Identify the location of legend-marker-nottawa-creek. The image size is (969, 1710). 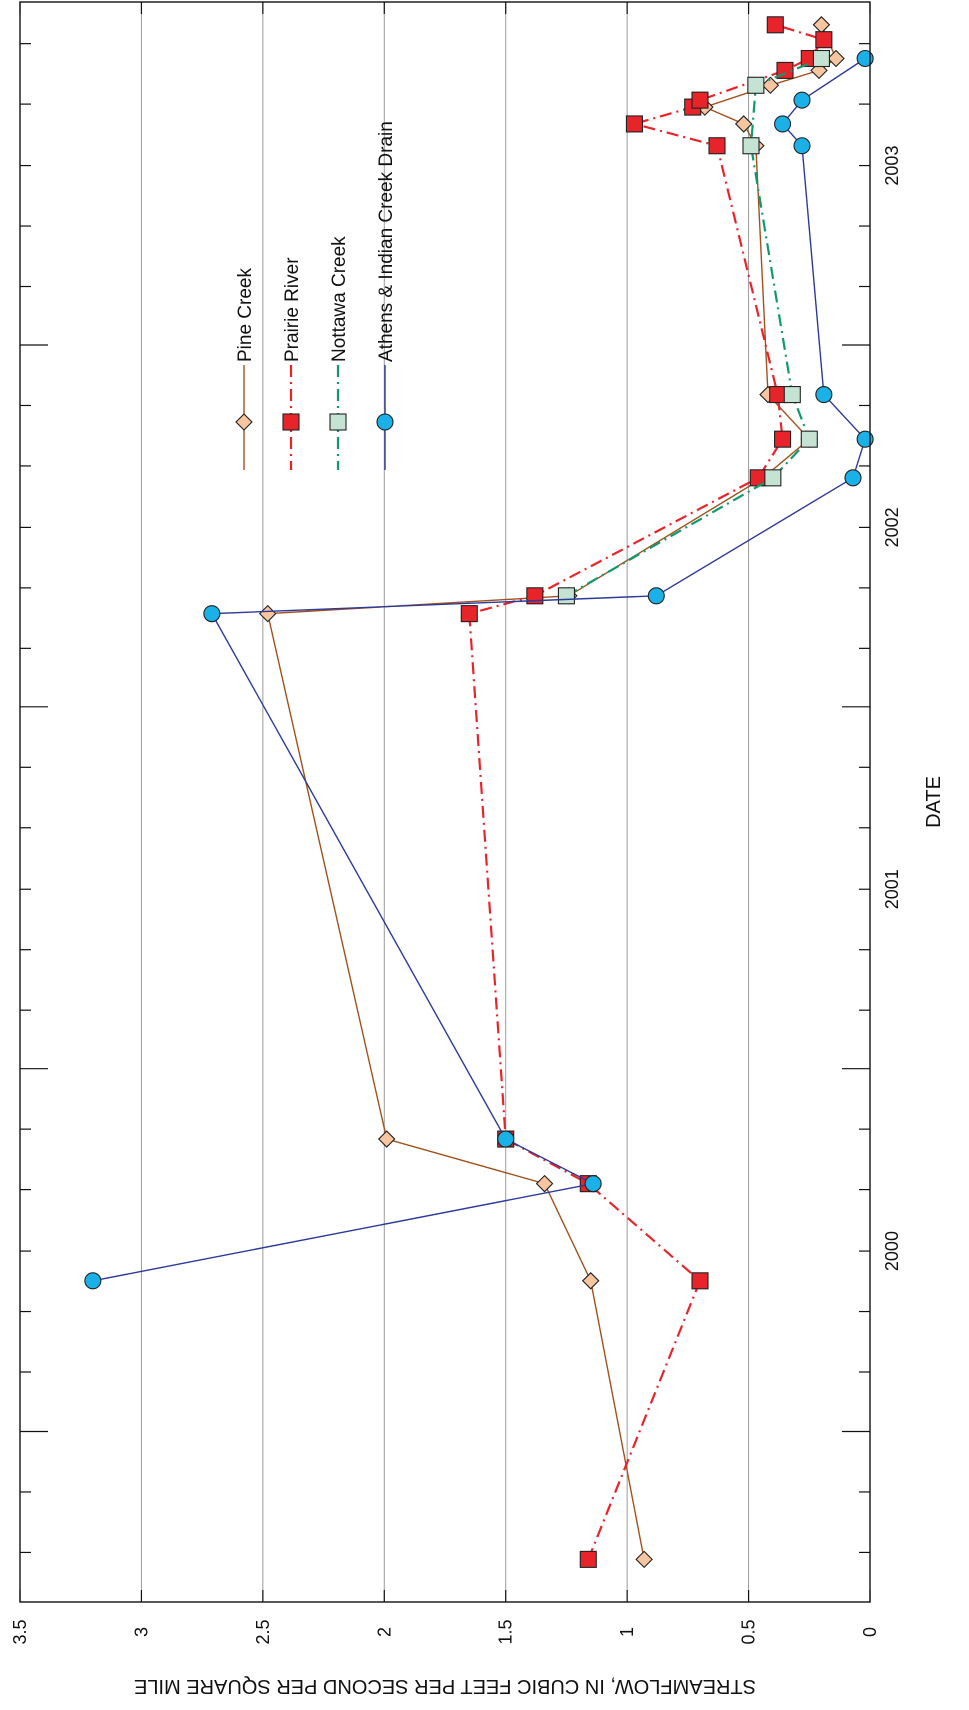
(338, 422).